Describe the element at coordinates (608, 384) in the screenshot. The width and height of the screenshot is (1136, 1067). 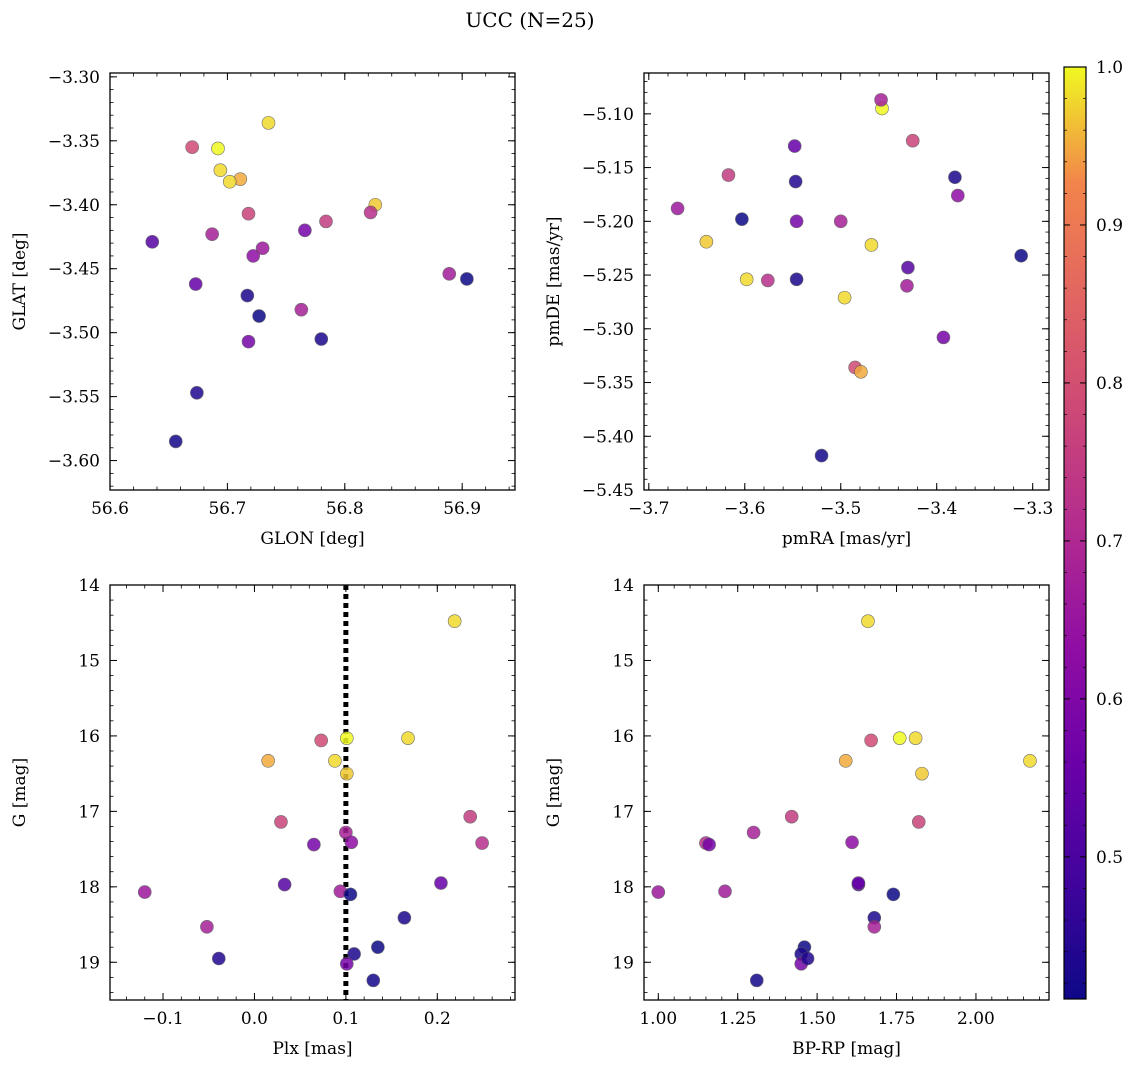
I see `y-tick-label: −5.35` at that location.